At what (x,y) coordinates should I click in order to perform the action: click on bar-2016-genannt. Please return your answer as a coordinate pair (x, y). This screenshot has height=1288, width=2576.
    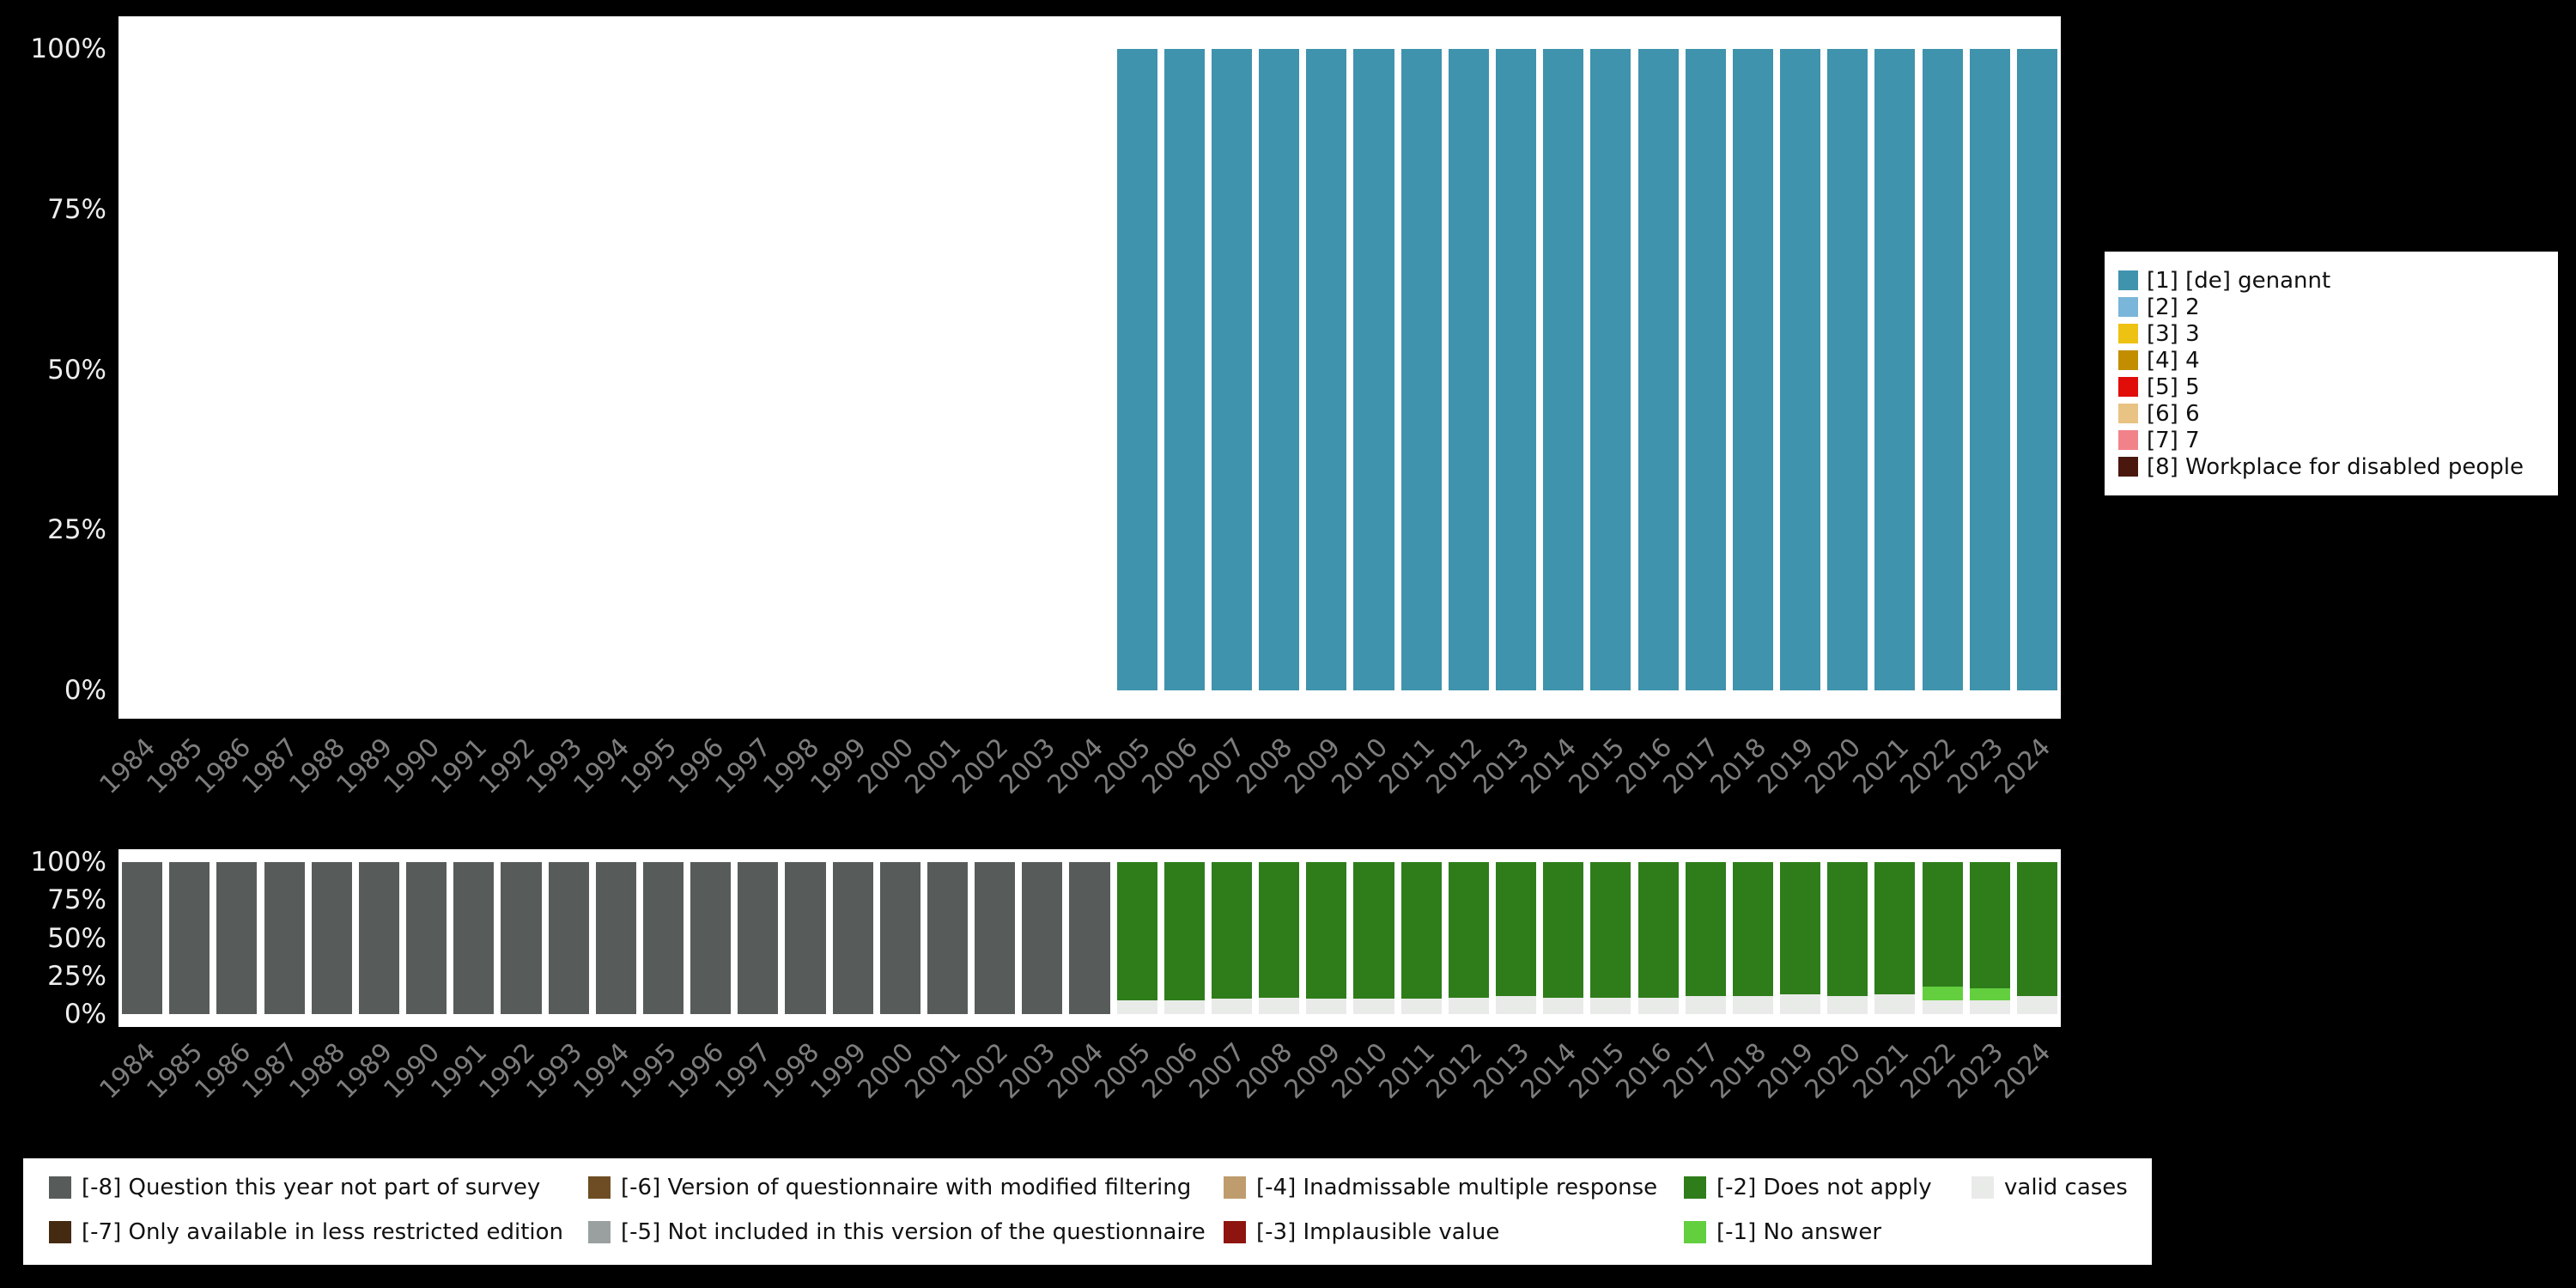
    Looking at the image, I should click on (1658, 369).